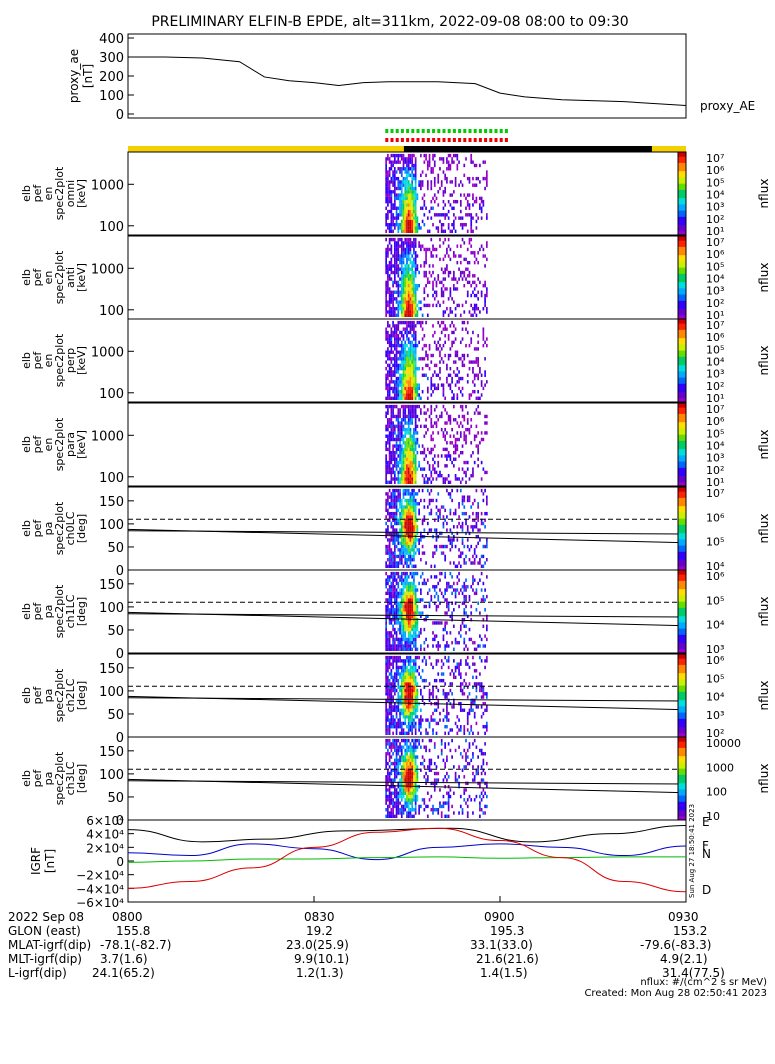  Describe the element at coordinates (715, 279) in the screenshot. I see `colorbar-tick-label: 10⁴` at that location.